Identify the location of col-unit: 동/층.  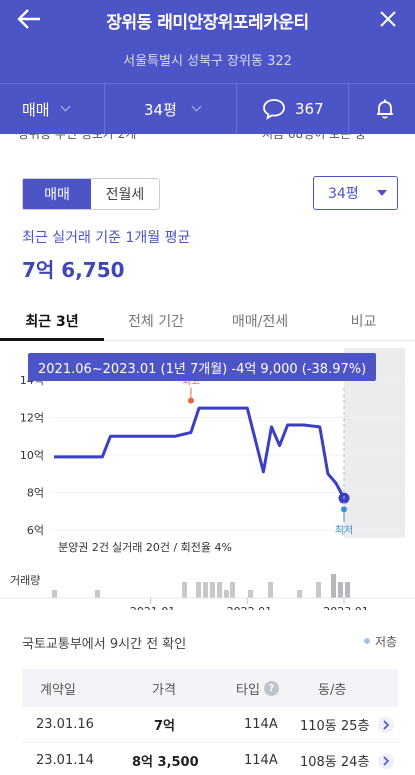
(332, 690).